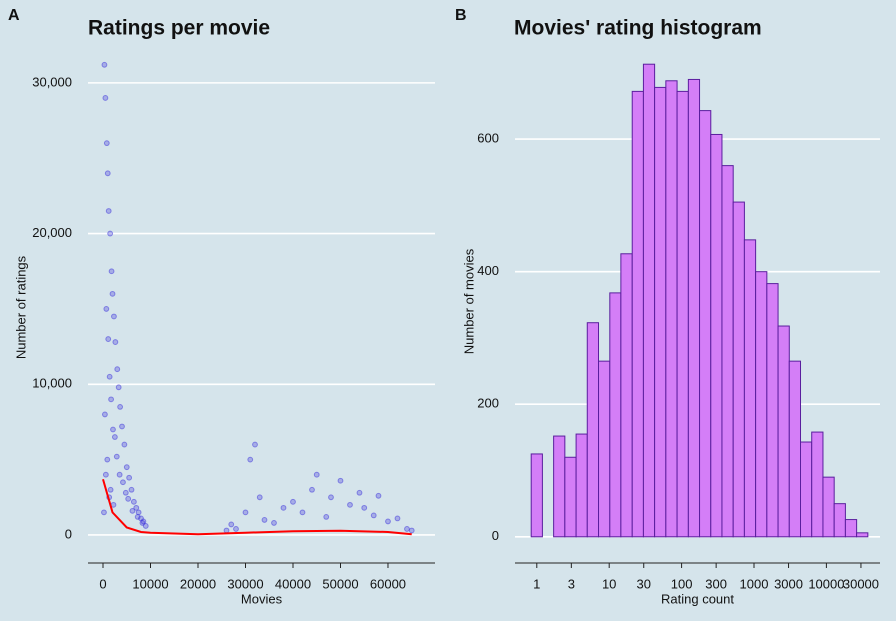  What do you see at coordinates (697, 598) in the screenshot?
I see `x-axis-title: Rating count` at bounding box center [697, 598].